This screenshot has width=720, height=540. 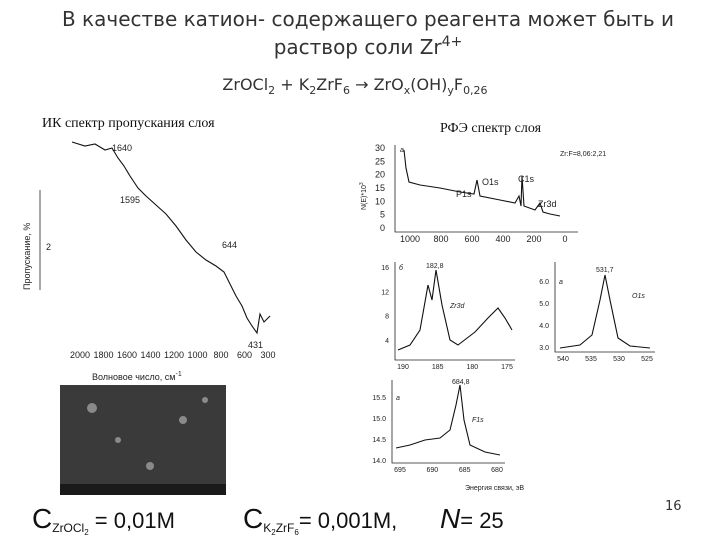 I want to click on micrograph-spots, so click(x=147, y=433).